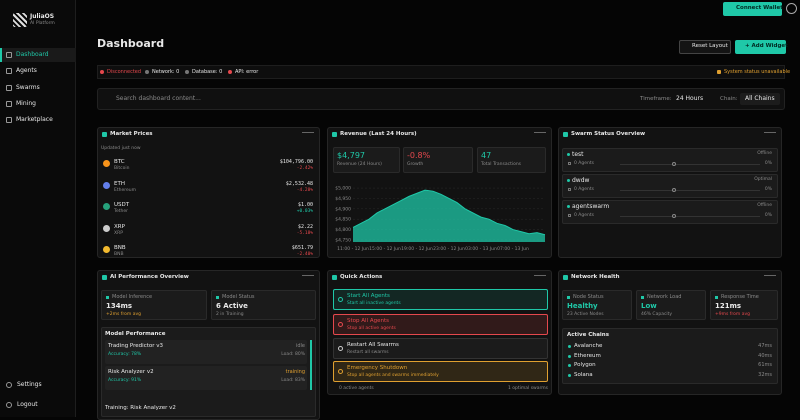 The width and height of the screenshot is (800, 420). What do you see at coordinates (608, 134) in the screenshot?
I see `panel-title: Swarm Status Overview` at bounding box center [608, 134].